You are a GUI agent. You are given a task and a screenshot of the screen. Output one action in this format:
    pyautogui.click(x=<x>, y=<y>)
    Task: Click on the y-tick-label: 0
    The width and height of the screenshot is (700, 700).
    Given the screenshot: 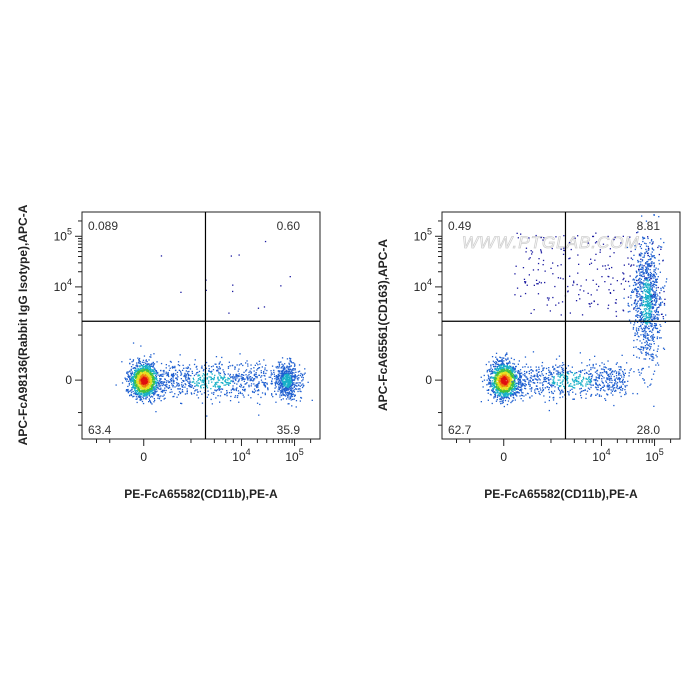 What is the action you would take?
    pyautogui.click(x=68, y=380)
    